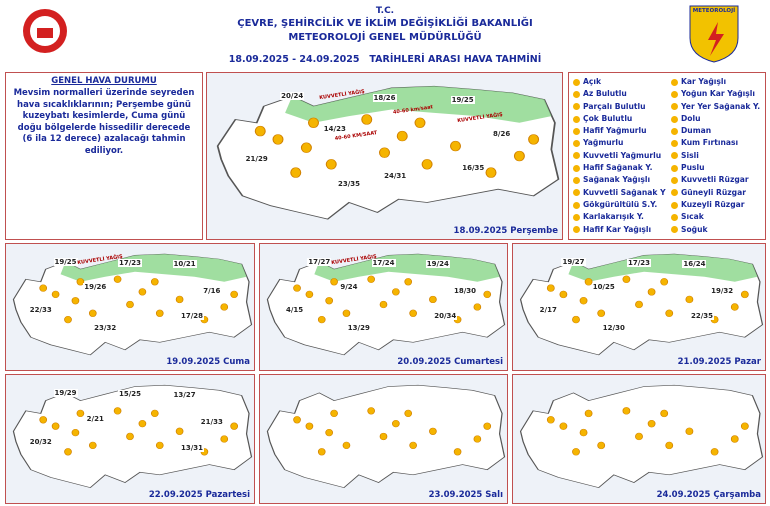 The height and width of the screenshot is (506, 770). Describe the element at coordinates (95, 286) in the screenshot. I see `temperature: 19/26` at that location.